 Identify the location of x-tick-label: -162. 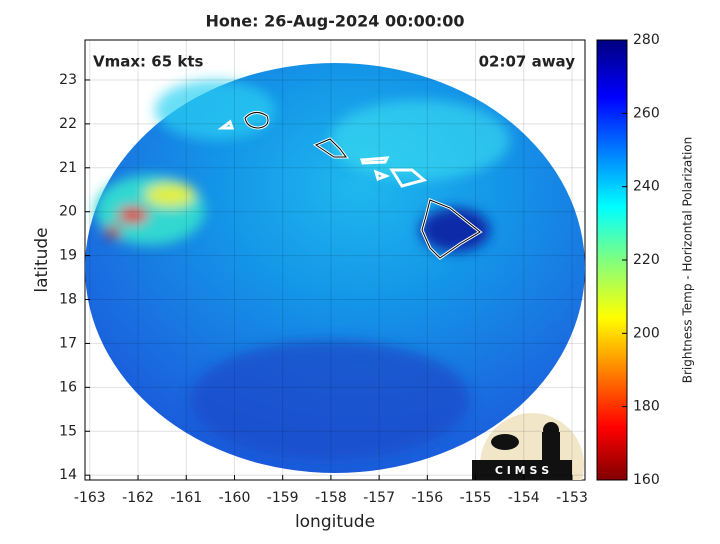
(138, 498).